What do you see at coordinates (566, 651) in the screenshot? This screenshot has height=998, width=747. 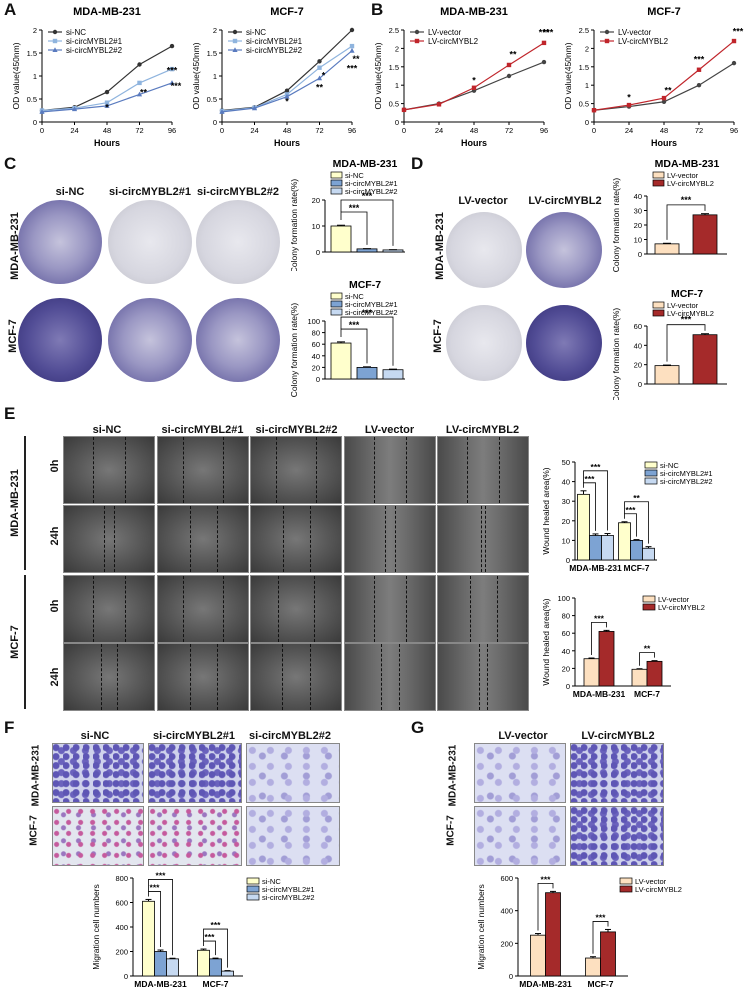 I see `y-tick-label: 40` at bounding box center [566, 651].